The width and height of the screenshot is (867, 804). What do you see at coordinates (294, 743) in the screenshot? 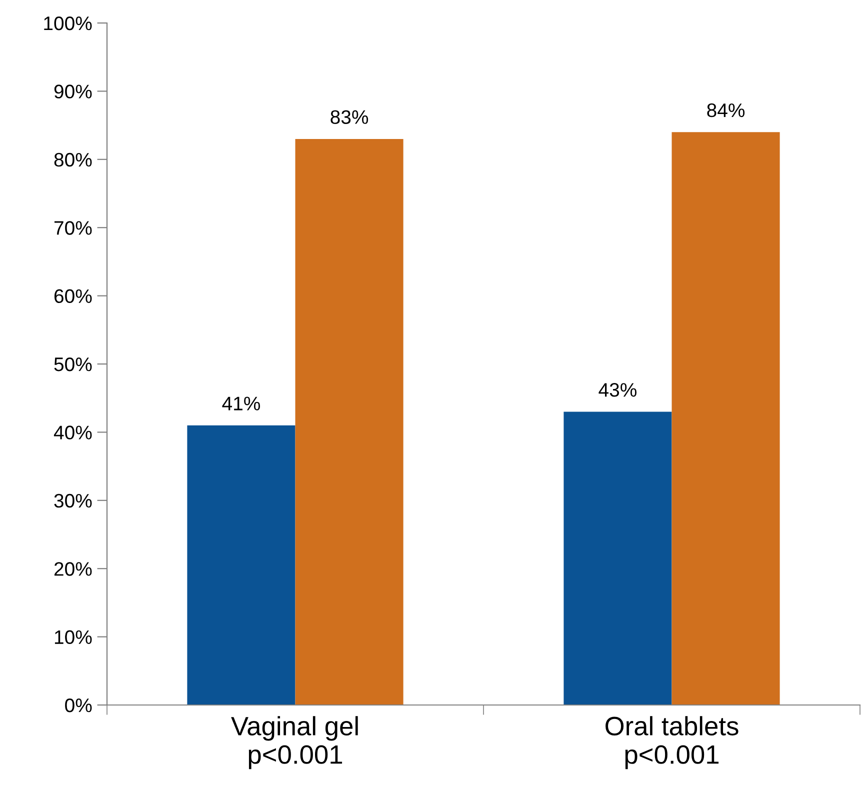
I see `x-tick-label: Vaginal gel p<0.001` at bounding box center [294, 743].